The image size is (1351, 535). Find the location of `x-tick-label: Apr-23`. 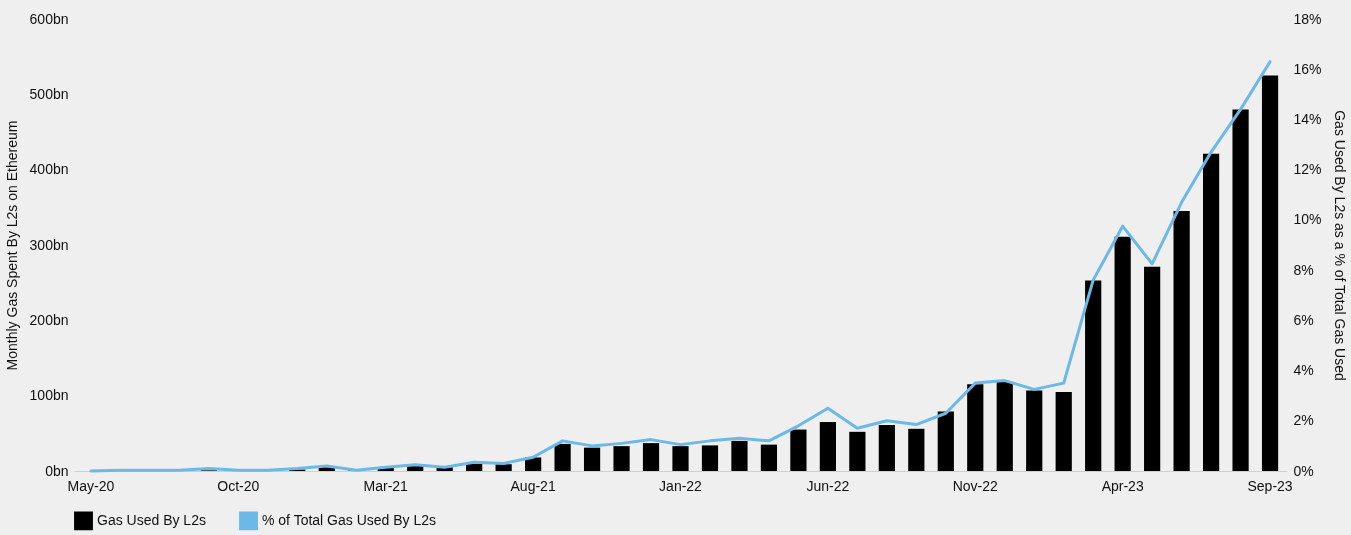

x-tick-label: Apr-23 is located at coordinates (1122, 485).